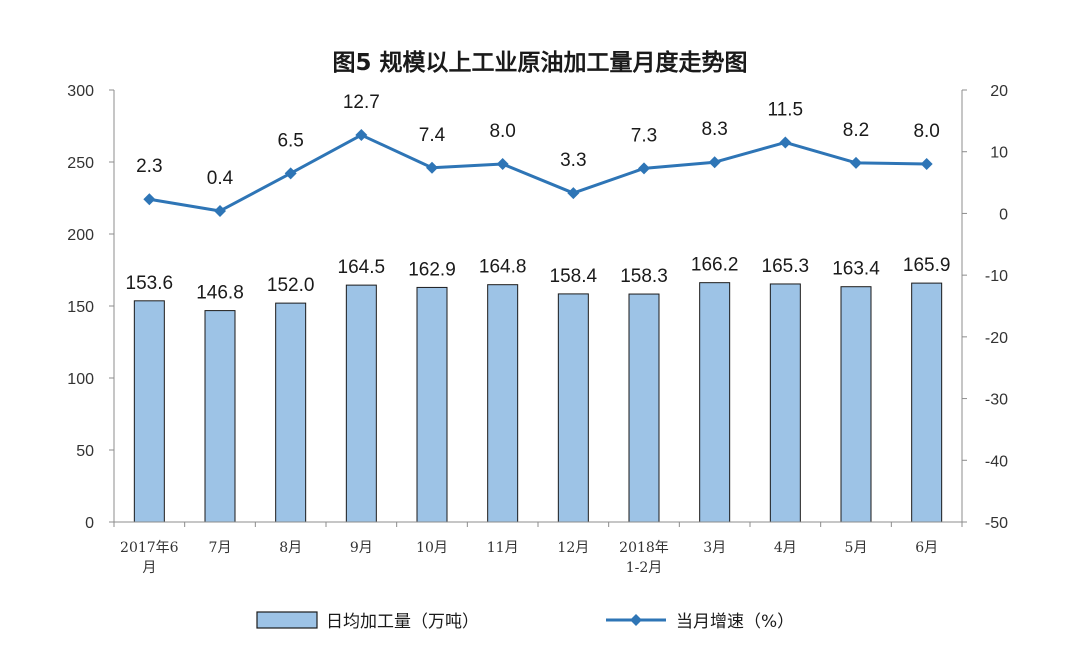  What do you see at coordinates (80, 163) in the screenshot?
I see `left-tick-label: 250` at bounding box center [80, 163].